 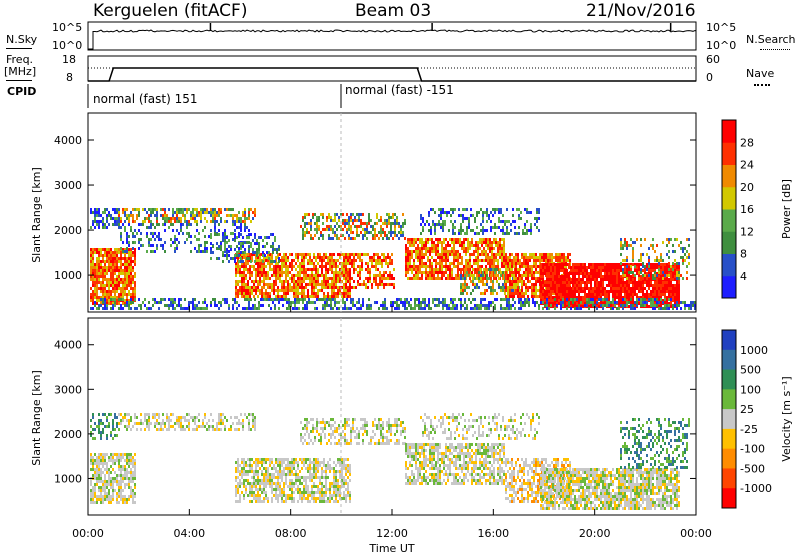 What do you see at coordinates (69, 59) in the screenshot?
I see `freq-tick-top: 18` at bounding box center [69, 59].